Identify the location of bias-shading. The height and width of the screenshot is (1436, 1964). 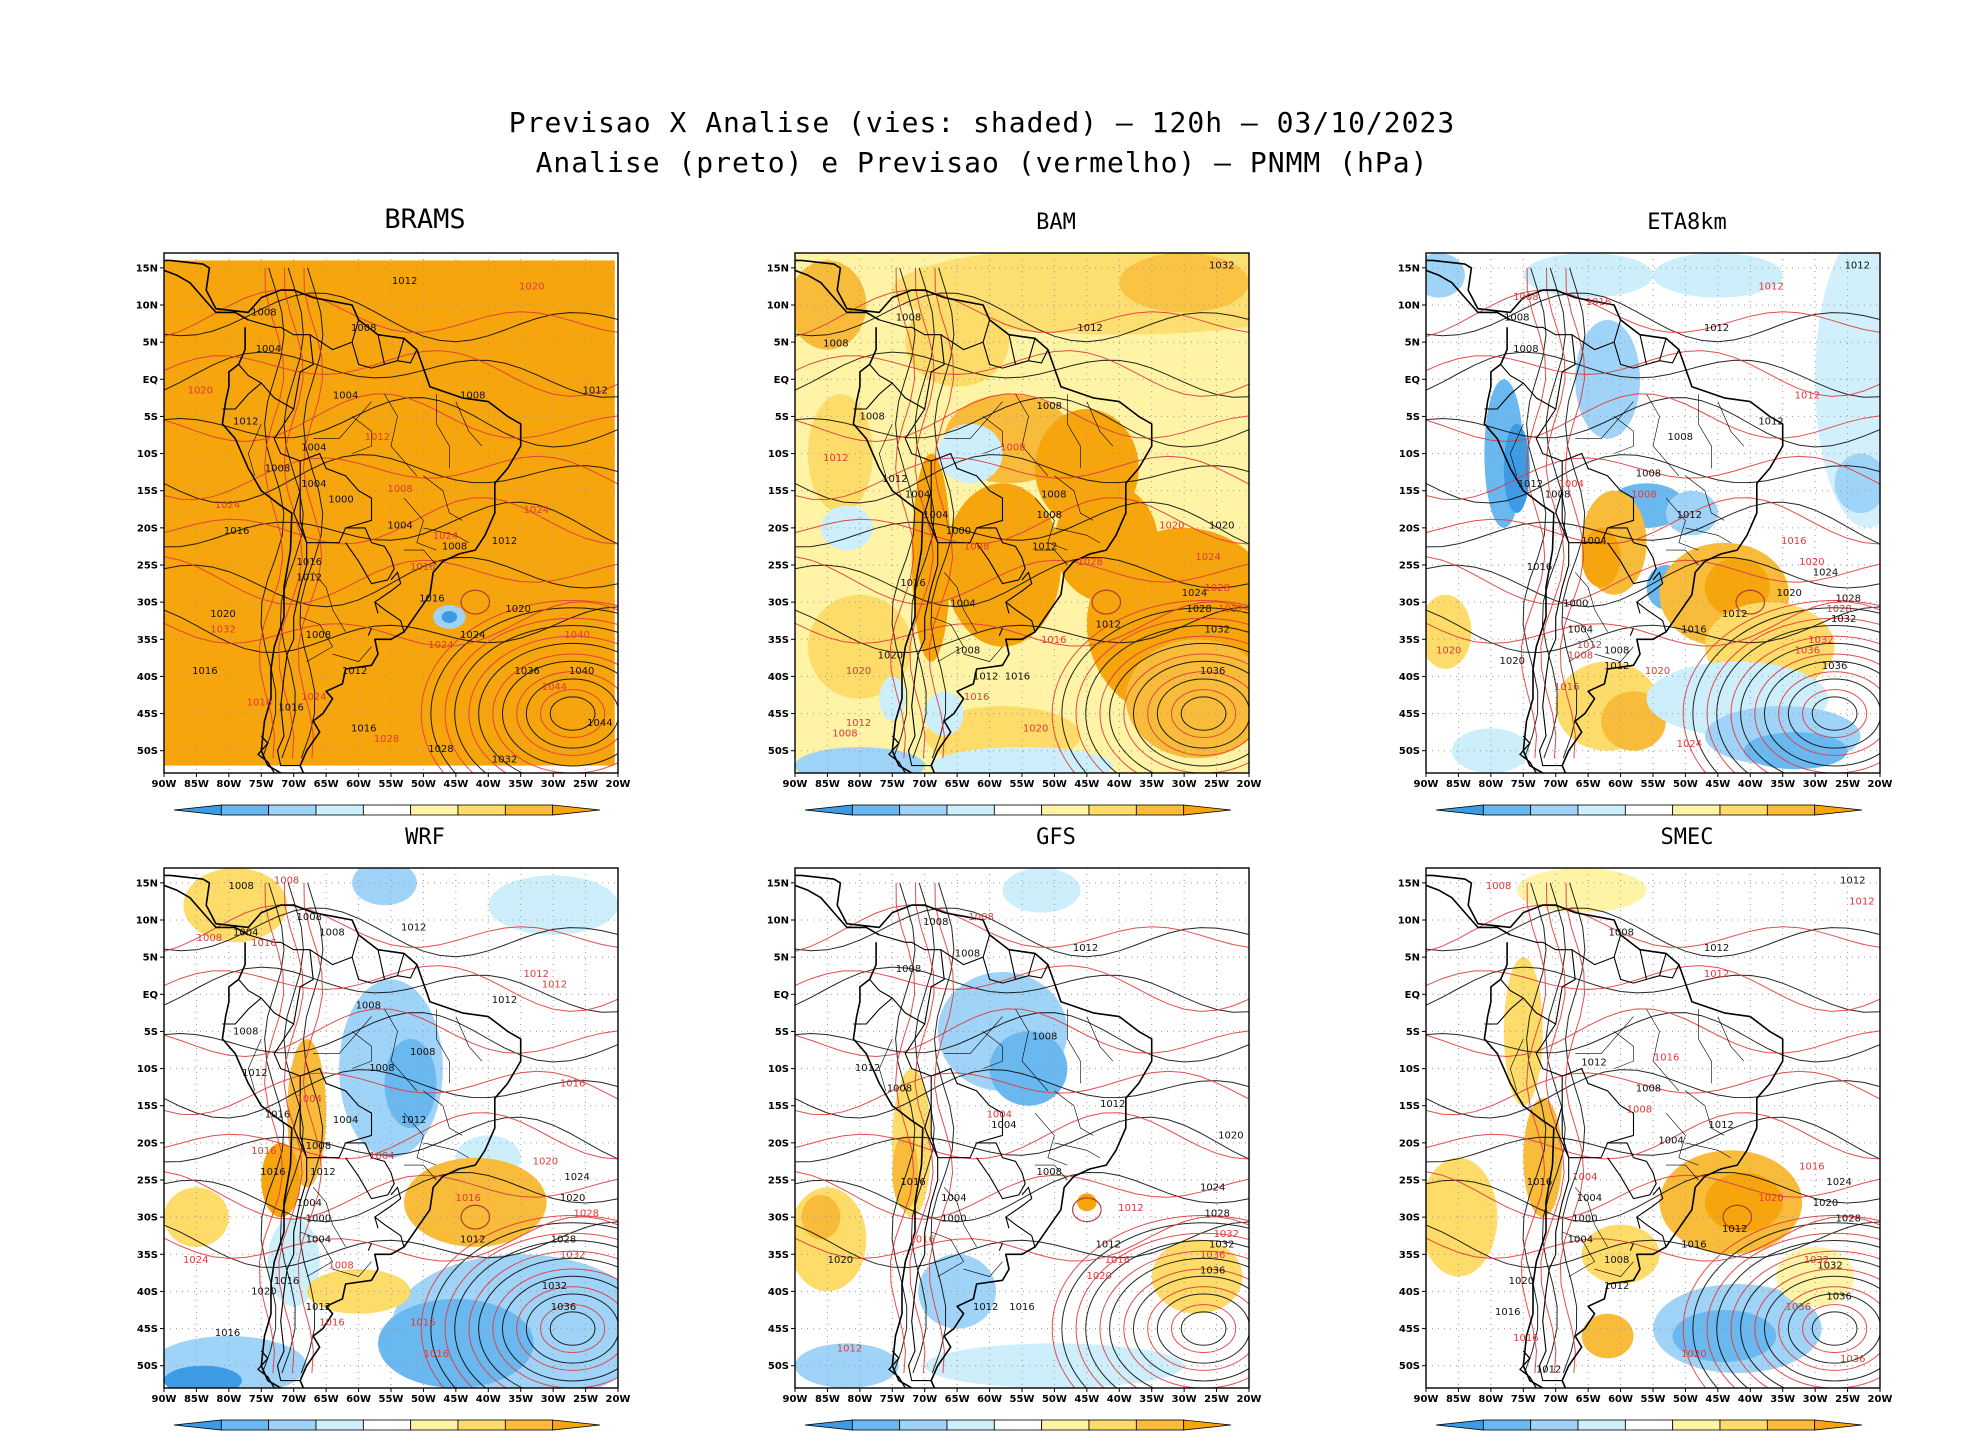
(1022, 513).